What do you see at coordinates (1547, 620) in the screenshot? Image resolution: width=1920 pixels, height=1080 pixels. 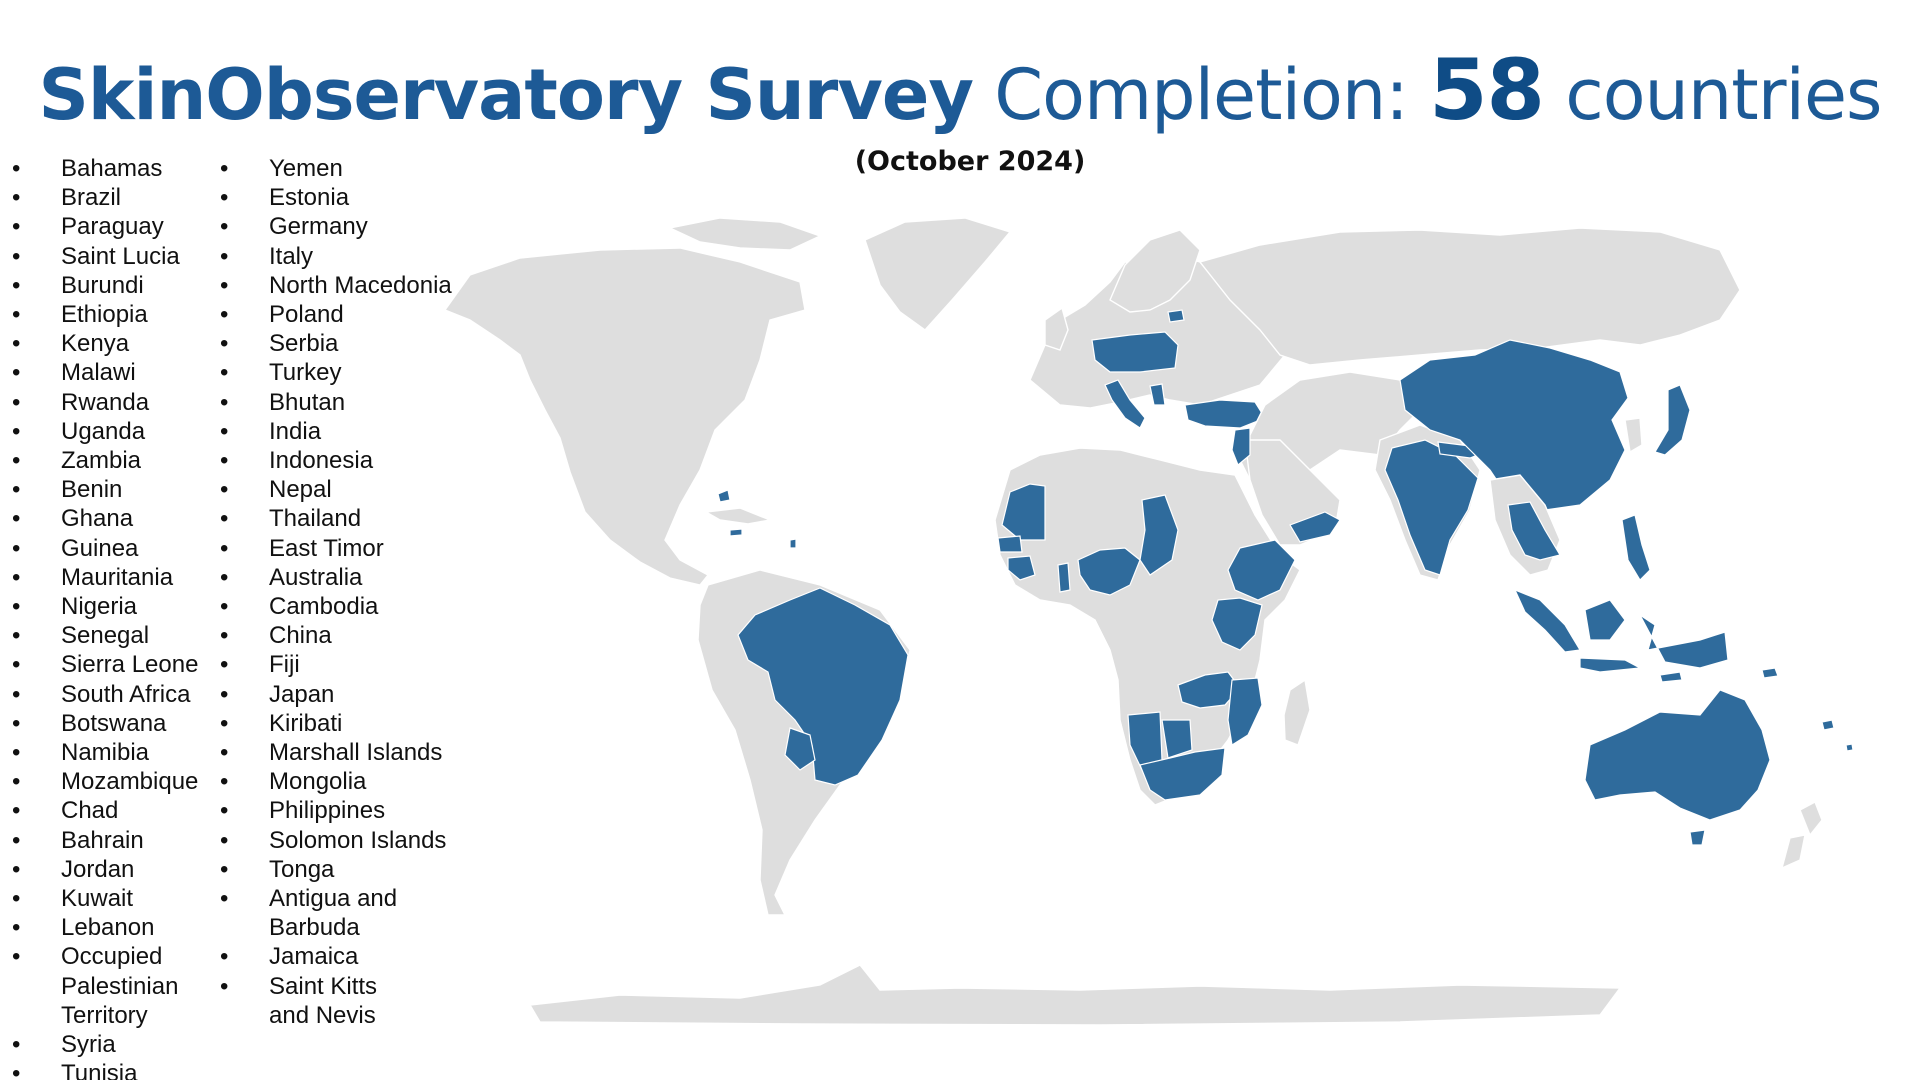 I see `sumatra` at bounding box center [1547, 620].